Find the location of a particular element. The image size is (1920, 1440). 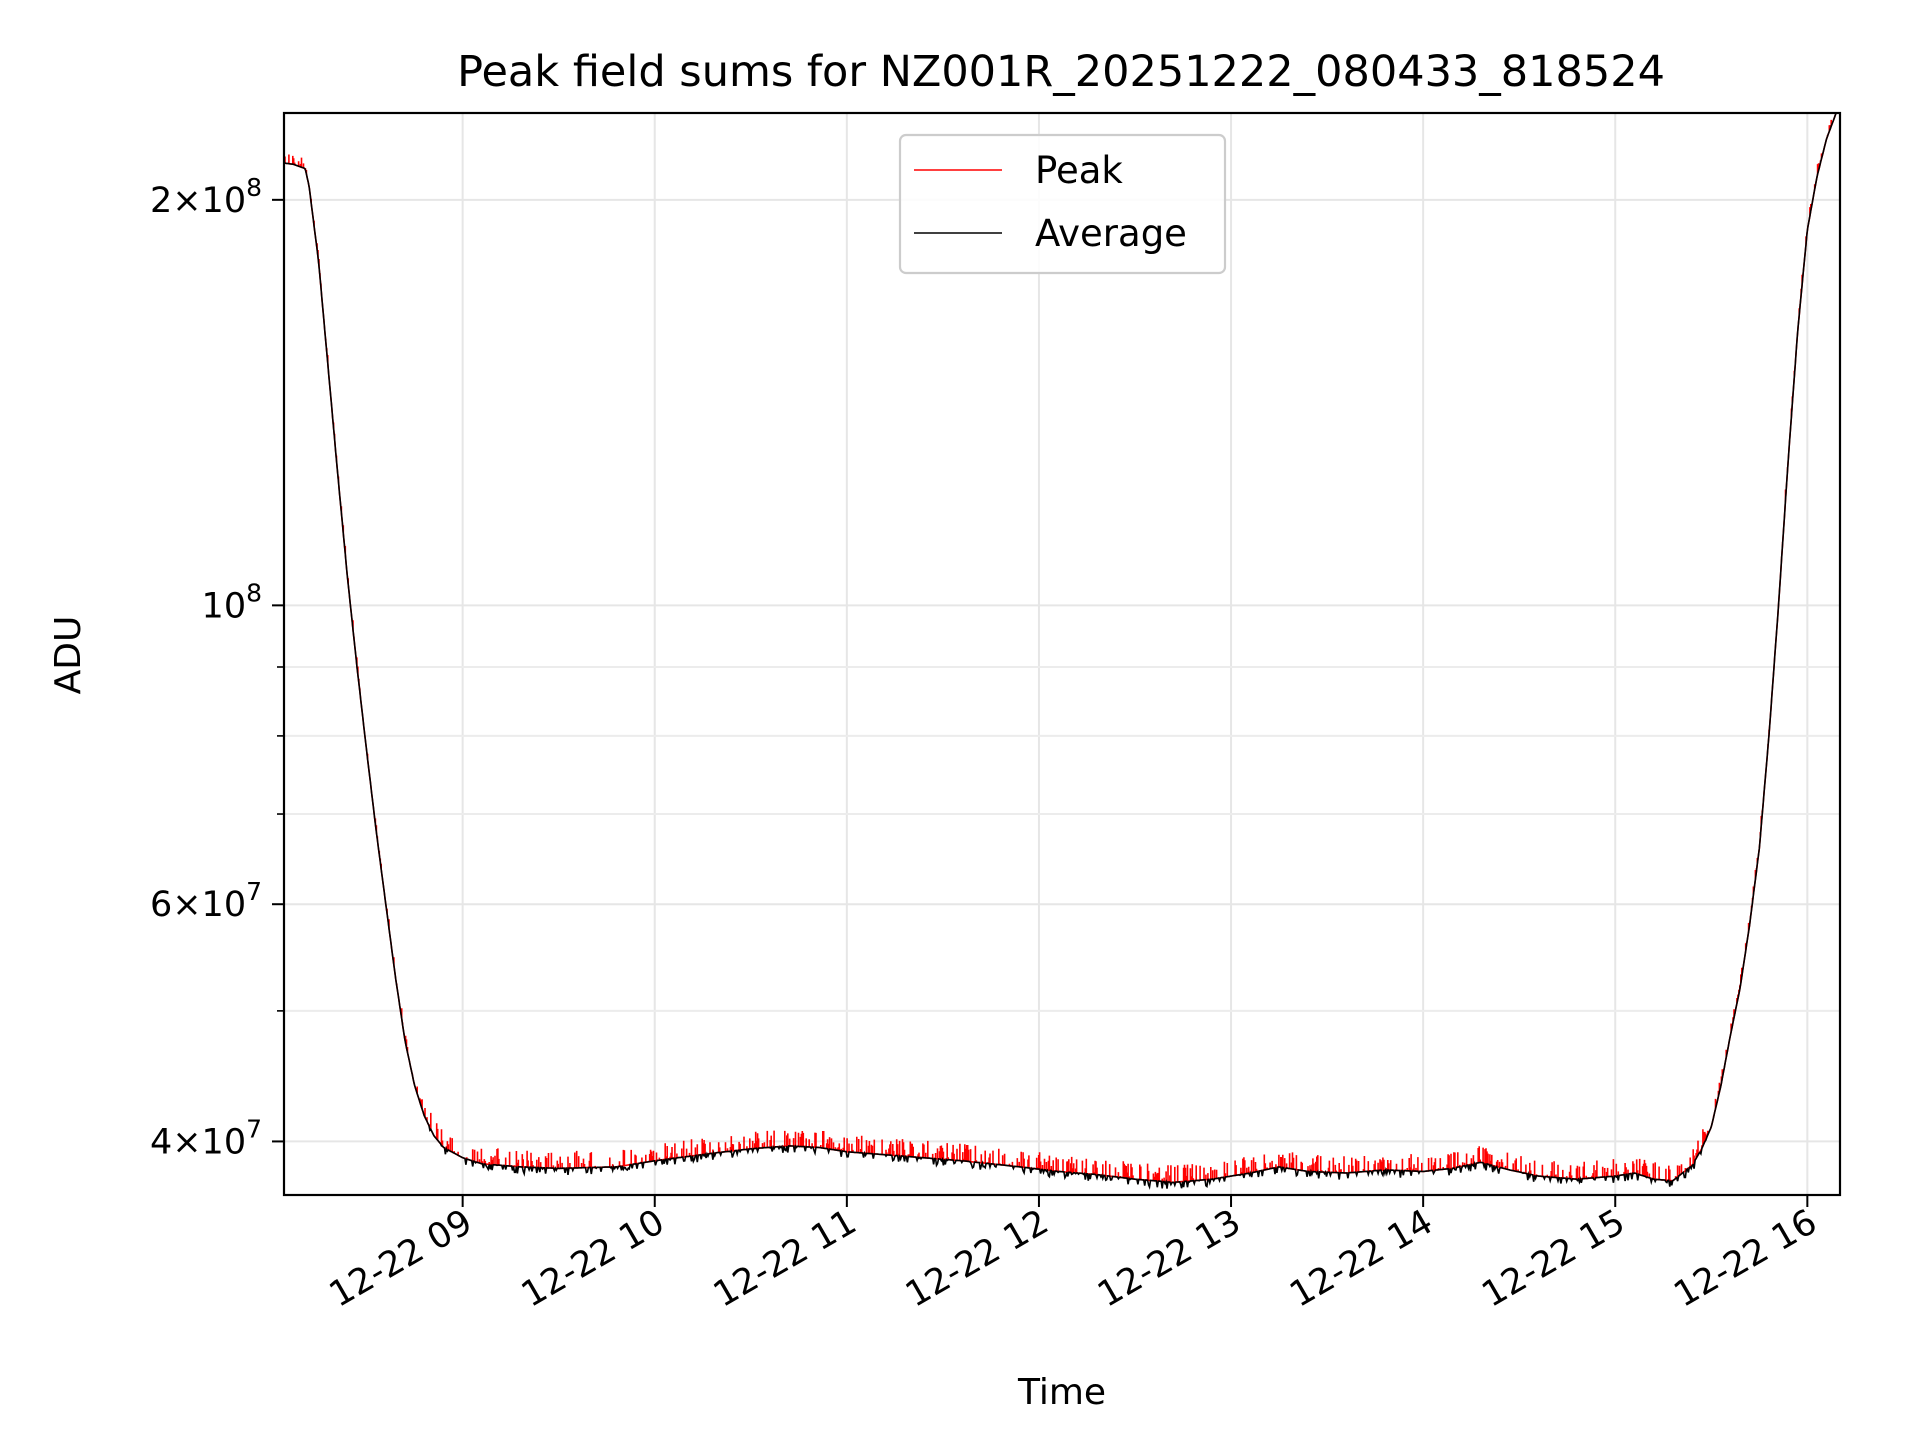

y-axis-label: ADU is located at coordinates (68, 655).